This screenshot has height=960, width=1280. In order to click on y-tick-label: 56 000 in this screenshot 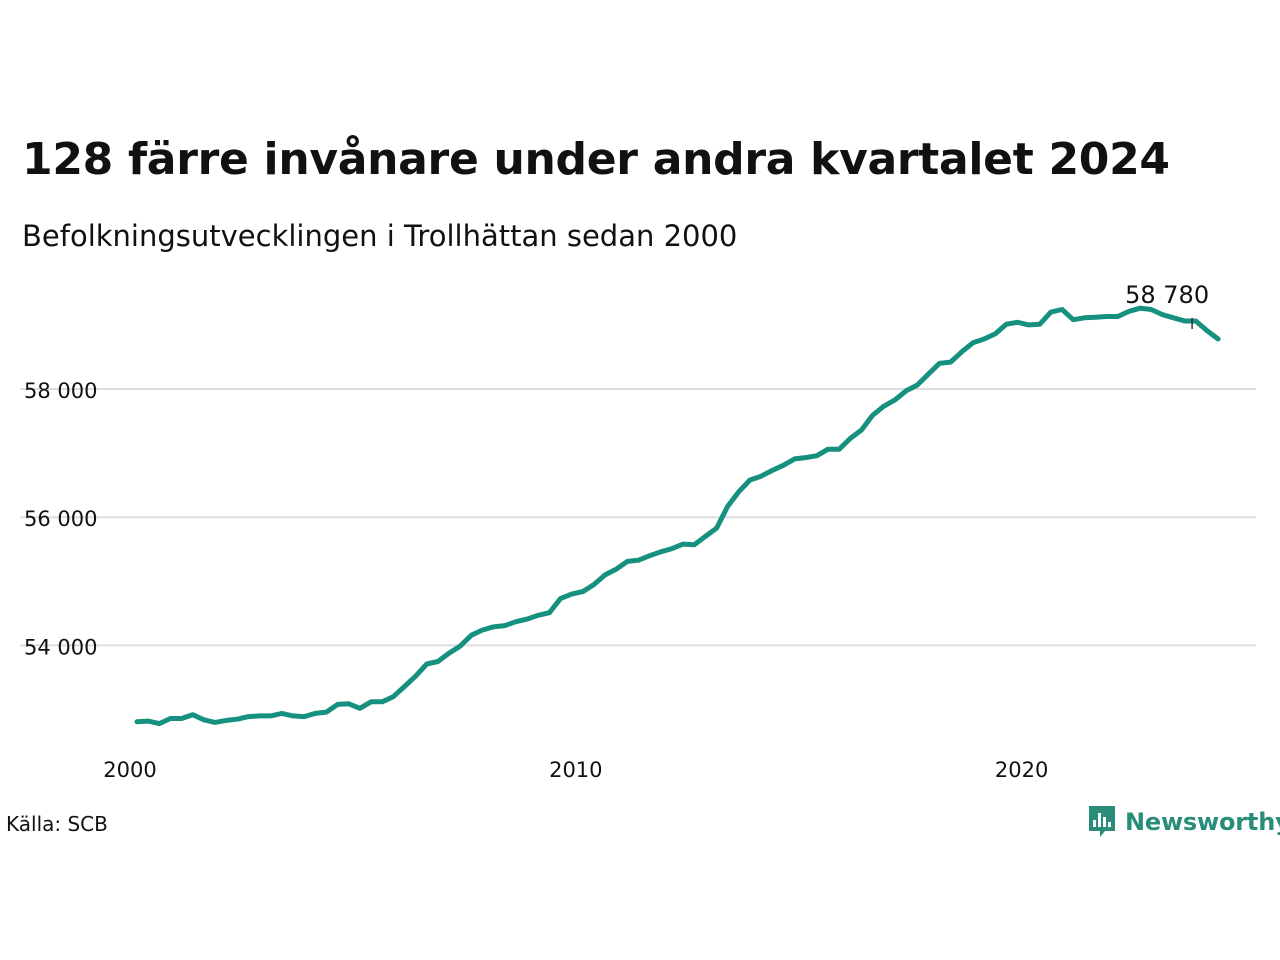, I will do `click(60, 519)`.